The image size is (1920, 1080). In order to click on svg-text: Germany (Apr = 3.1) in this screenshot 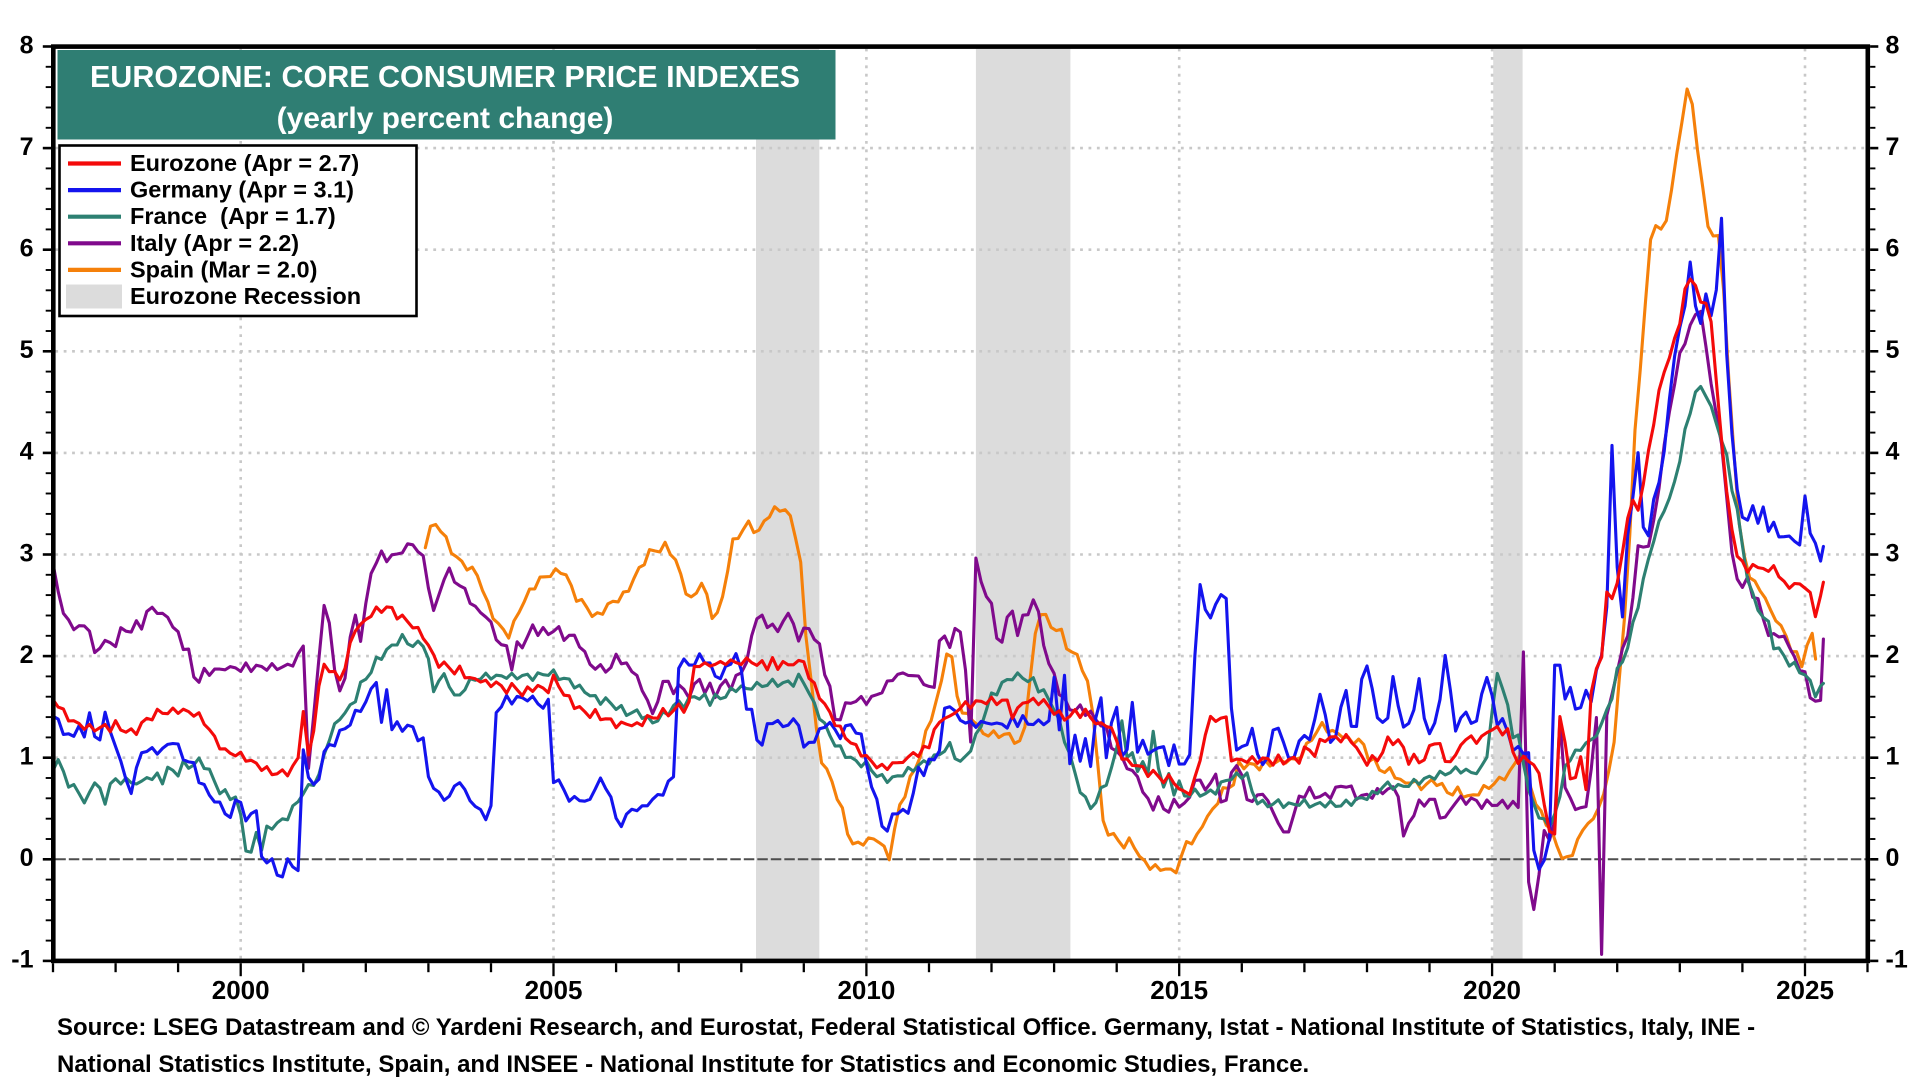, I will do `click(242, 190)`.